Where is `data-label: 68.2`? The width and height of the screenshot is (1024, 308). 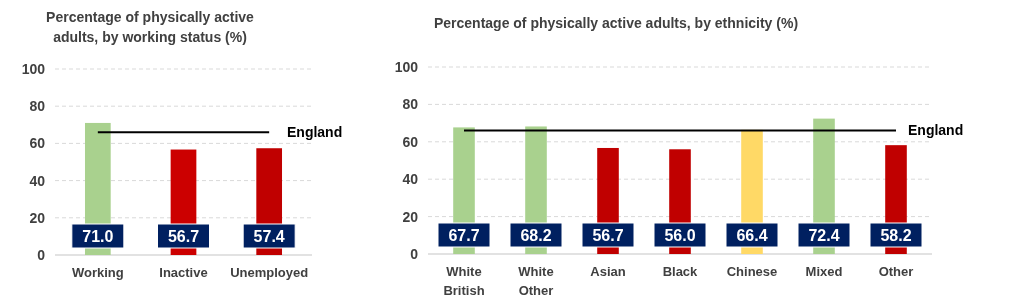
data-label: 68.2 is located at coordinates (536, 235).